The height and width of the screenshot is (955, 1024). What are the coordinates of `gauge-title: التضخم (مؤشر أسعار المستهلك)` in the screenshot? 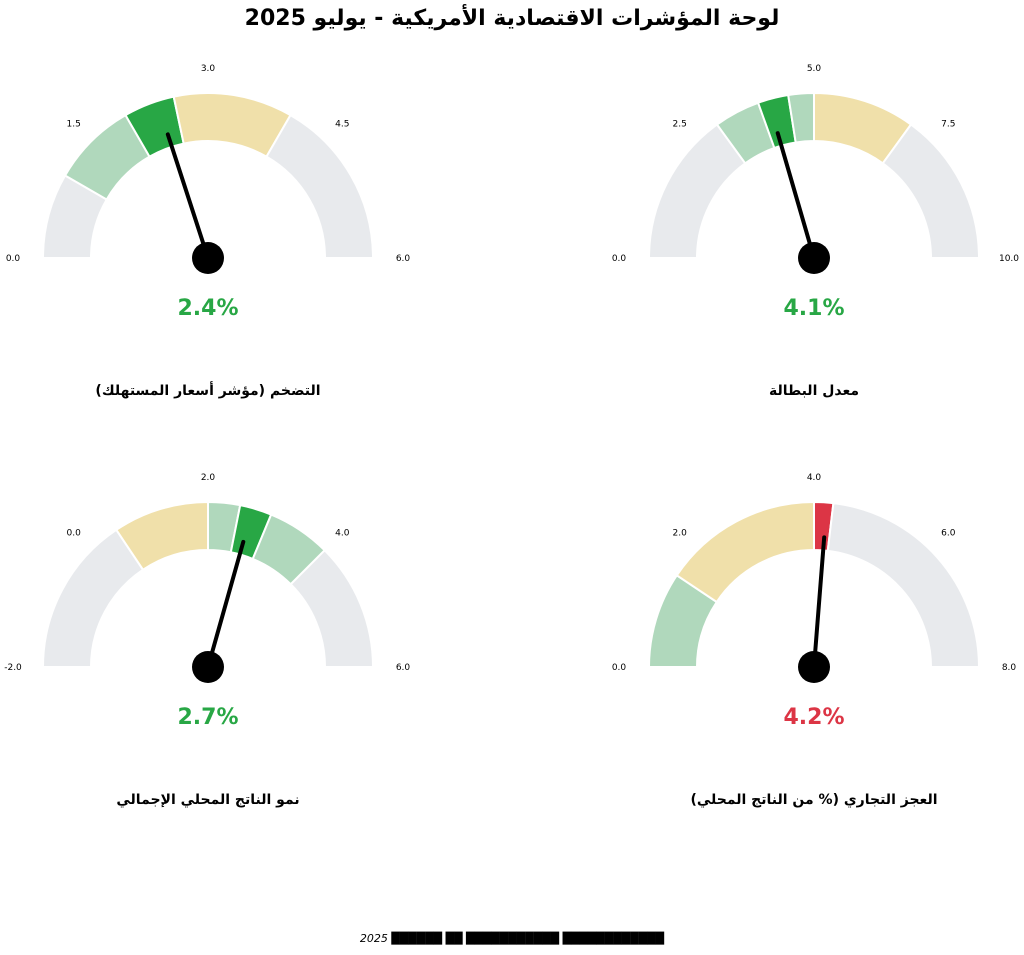 It's located at (207, 390).